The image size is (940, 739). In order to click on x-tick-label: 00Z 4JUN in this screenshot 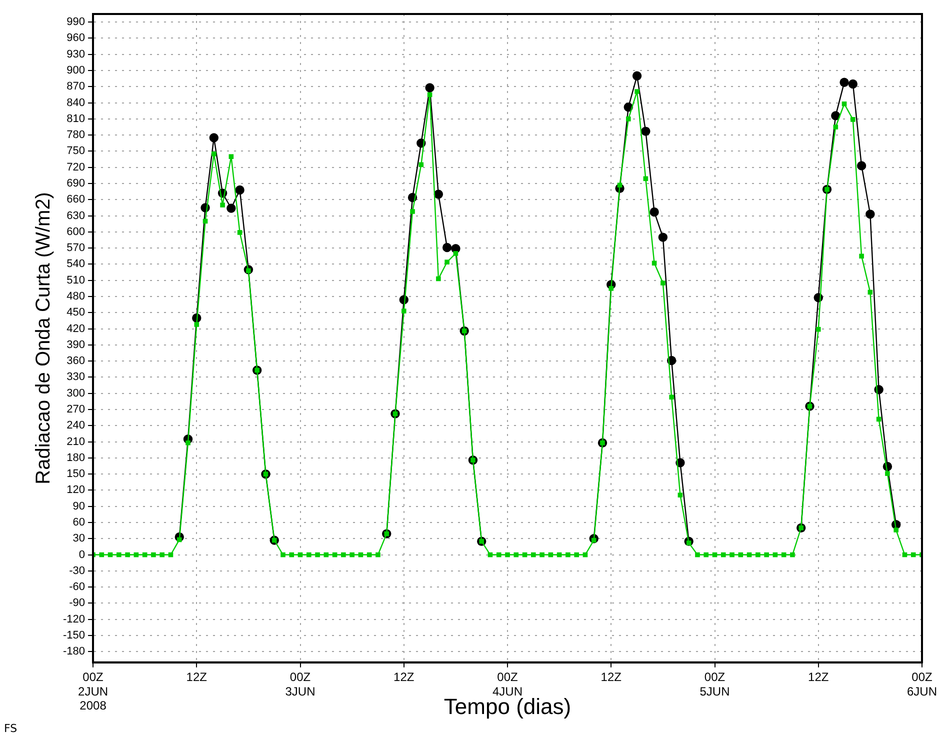, I will do `click(507, 684)`.